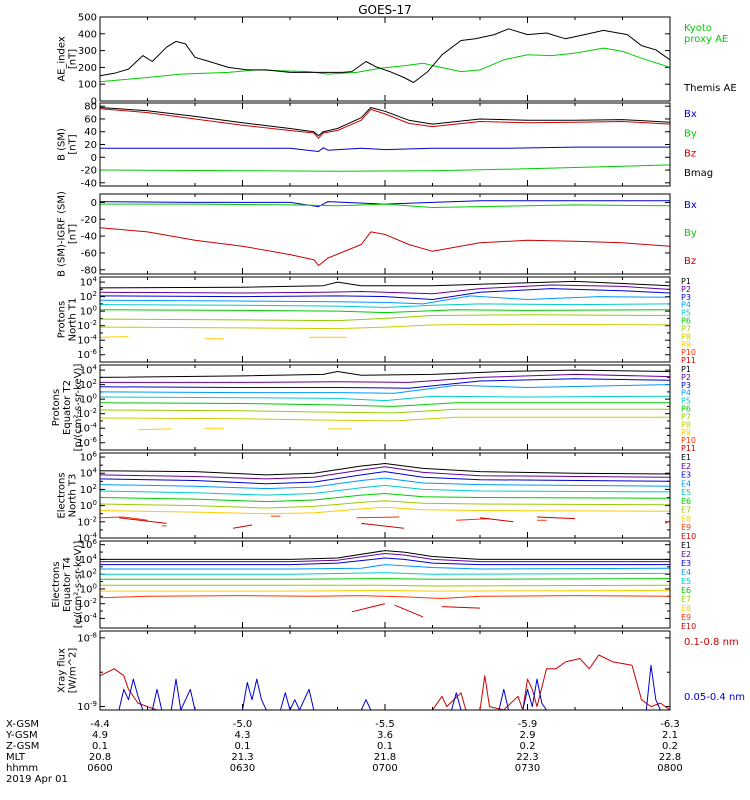 Image resolution: width=750 pixels, height=800 pixels. I want to click on legend-entry: E4, so click(686, 572).